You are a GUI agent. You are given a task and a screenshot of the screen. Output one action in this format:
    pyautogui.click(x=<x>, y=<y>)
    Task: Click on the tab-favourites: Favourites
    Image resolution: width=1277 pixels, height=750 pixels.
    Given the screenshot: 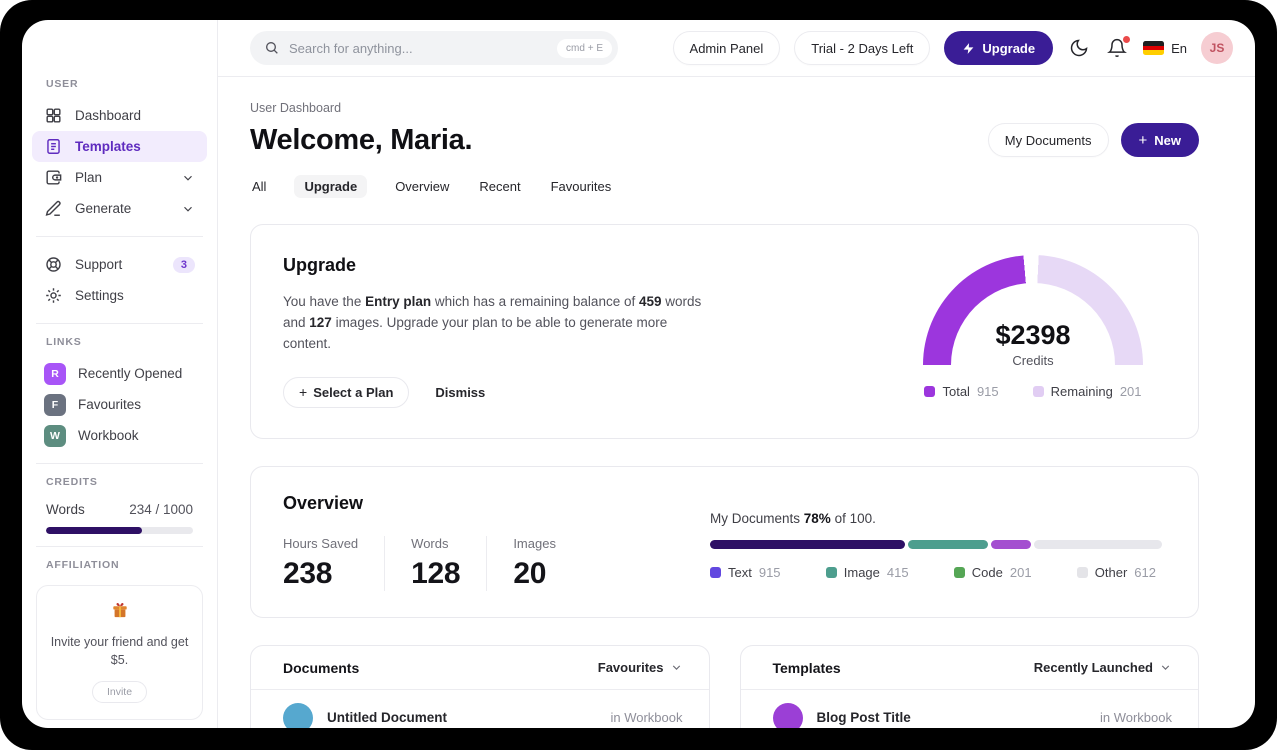 What is the action you would take?
    pyautogui.click(x=581, y=186)
    